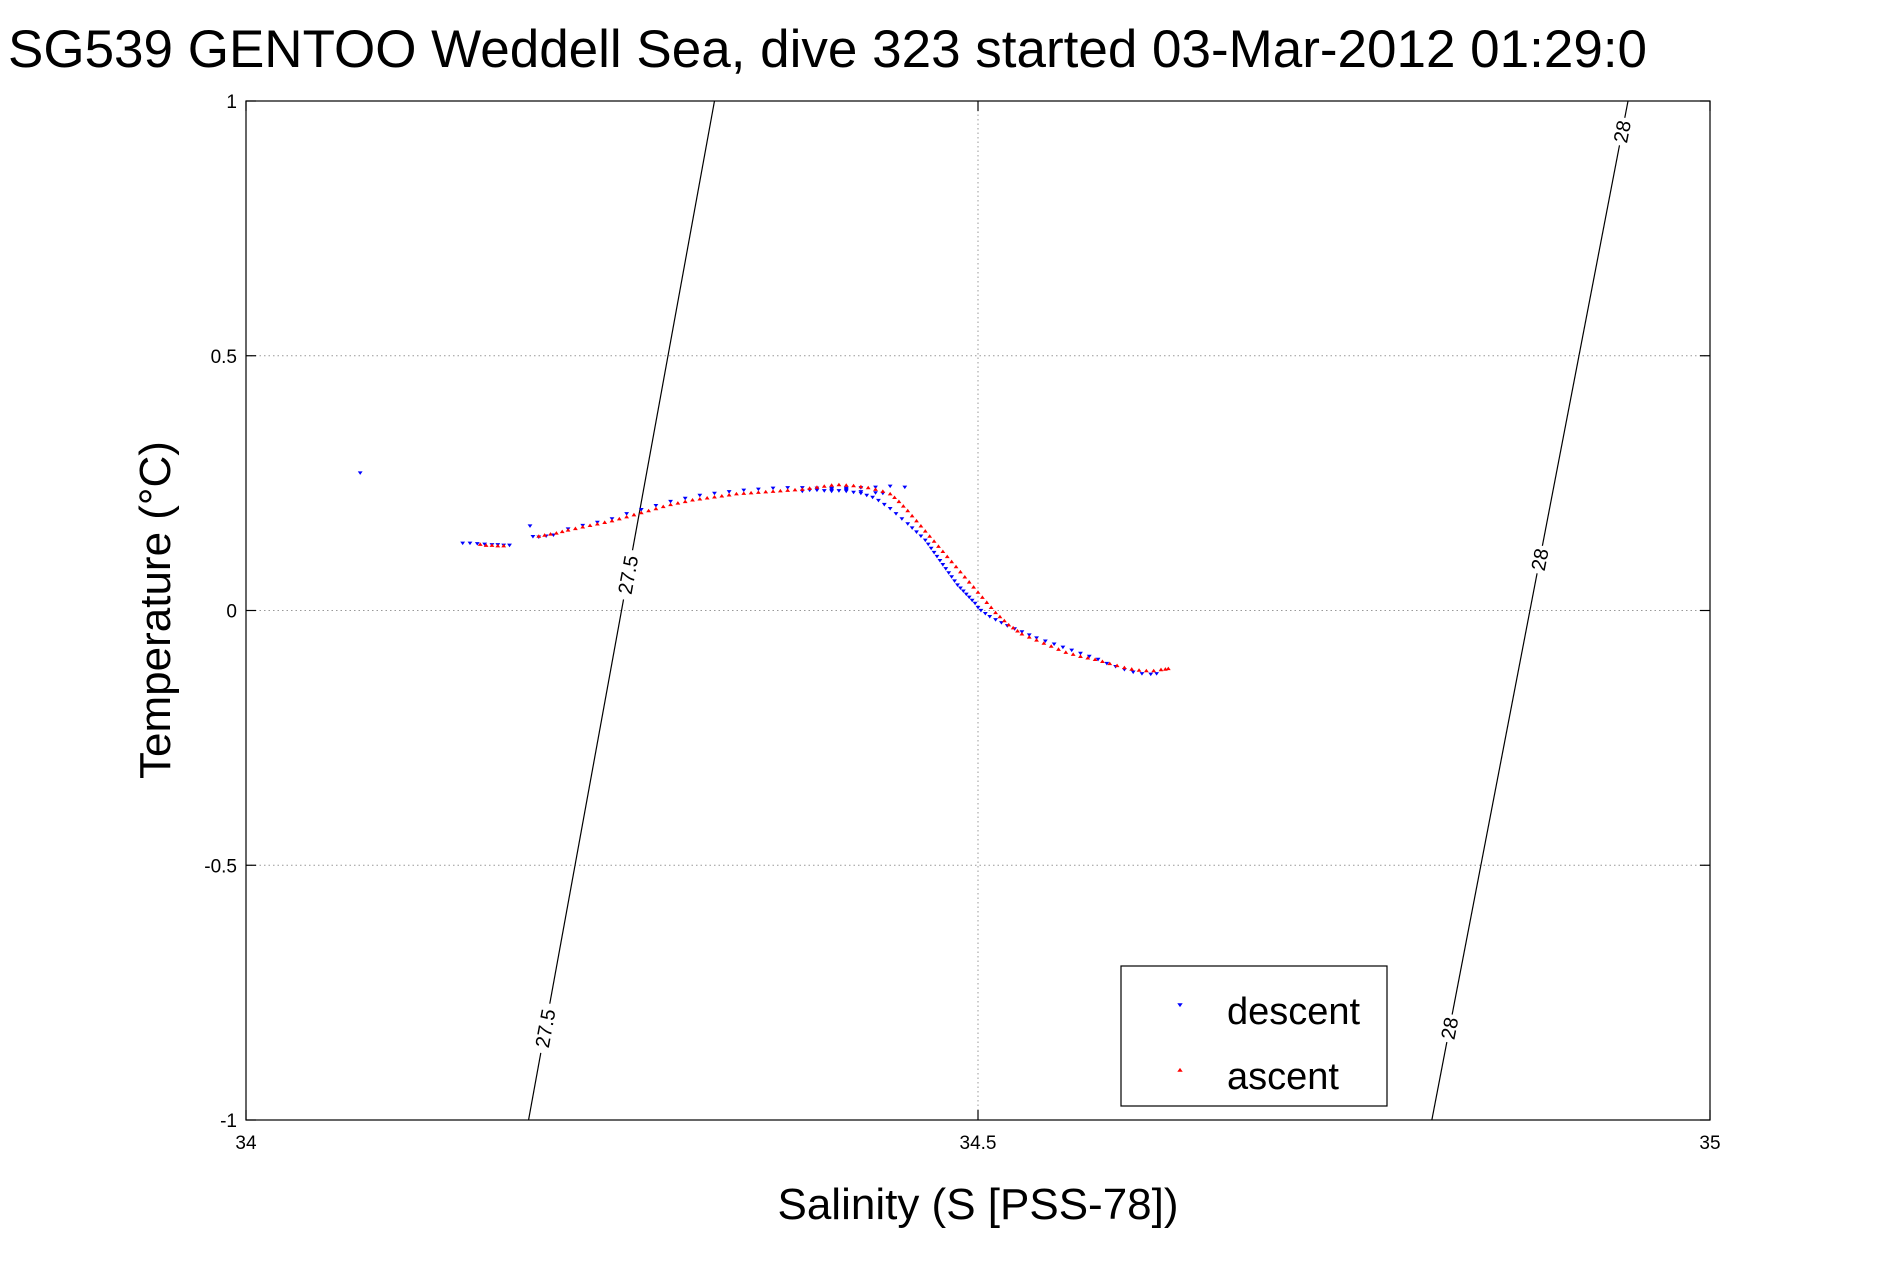  Describe the element at coordinates (1180, 1069) in the screenshot. I see `legend-marker-ascent` at that location.